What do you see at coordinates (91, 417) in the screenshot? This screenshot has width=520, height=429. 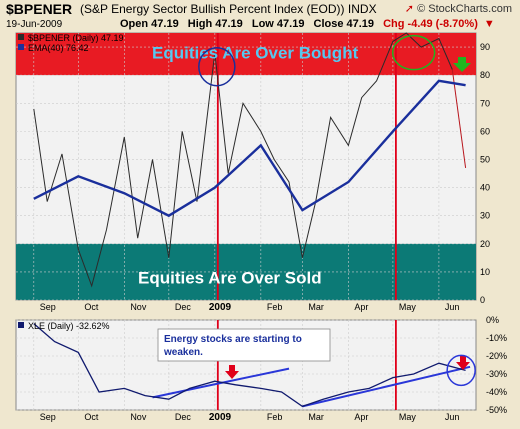 I see `xle-xtick-label: Oct` at bounding box center [91, 417].